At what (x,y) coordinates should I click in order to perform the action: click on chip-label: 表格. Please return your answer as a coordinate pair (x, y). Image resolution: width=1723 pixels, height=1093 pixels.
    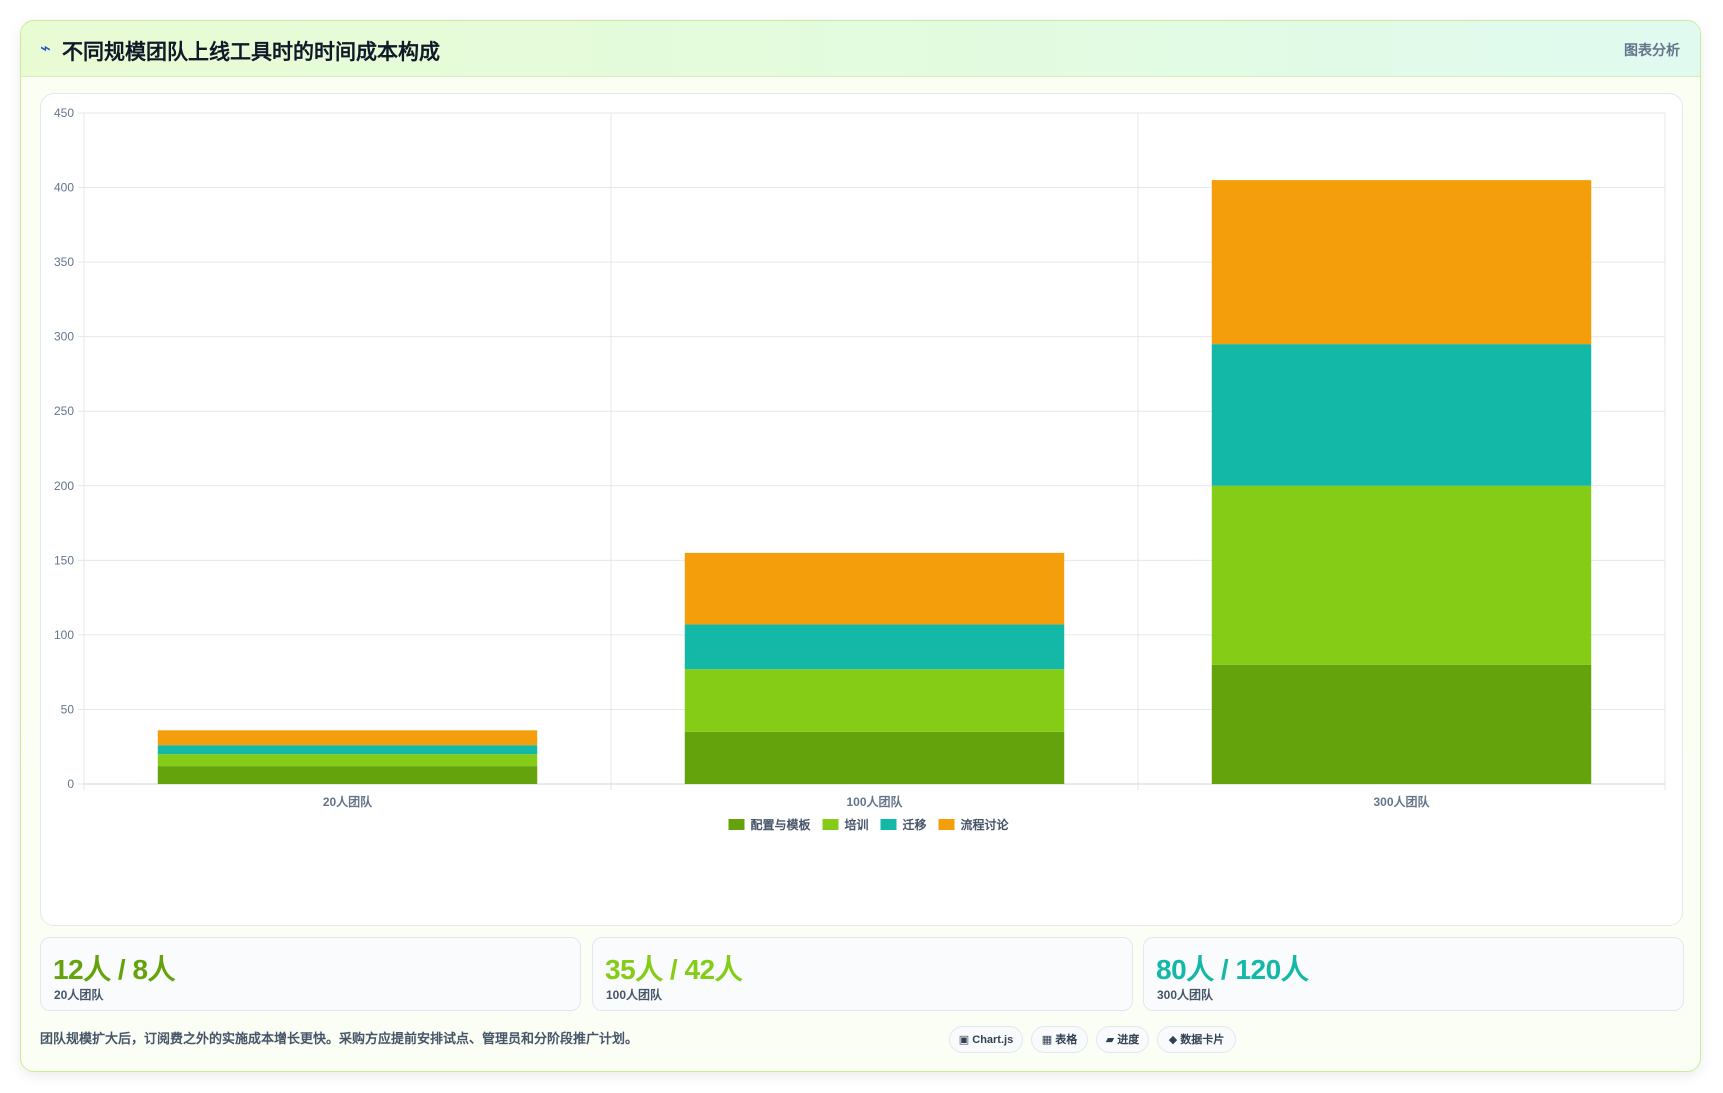
    Looking at the image, I should click on (1066, 1040).